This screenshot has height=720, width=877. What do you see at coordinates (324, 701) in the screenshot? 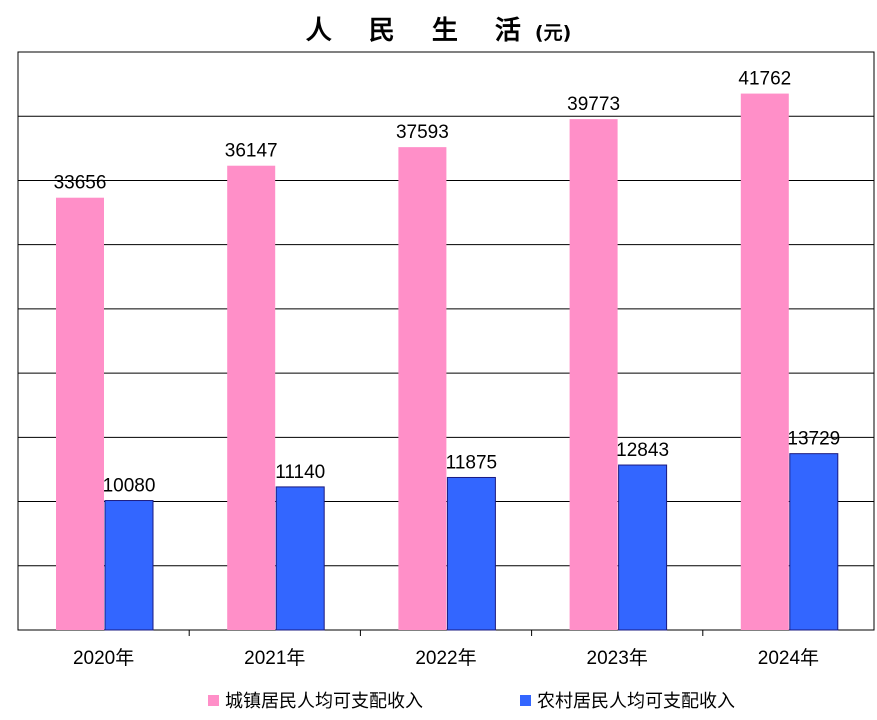
I see `legend-label-urban: 城镇居民人均可支配收入` at bounding box center [324, 701].